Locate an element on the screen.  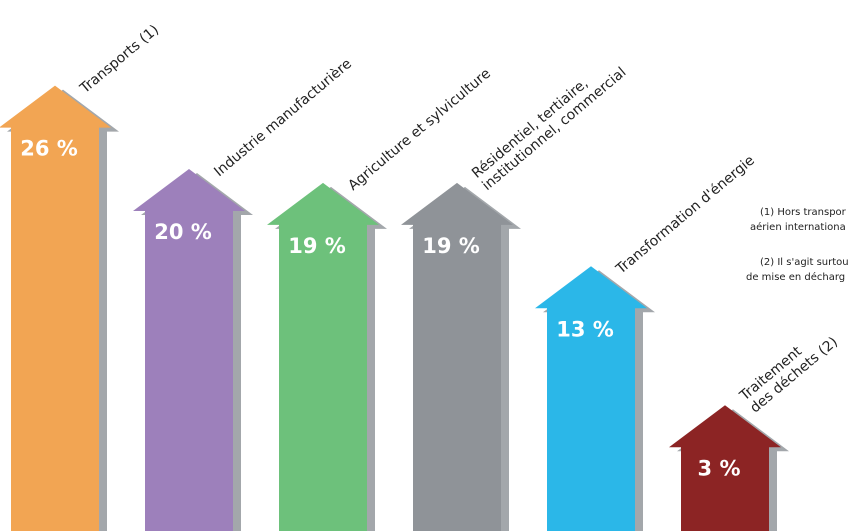
category-label: Transformation d'énergie is located at coordinates (685, 215).